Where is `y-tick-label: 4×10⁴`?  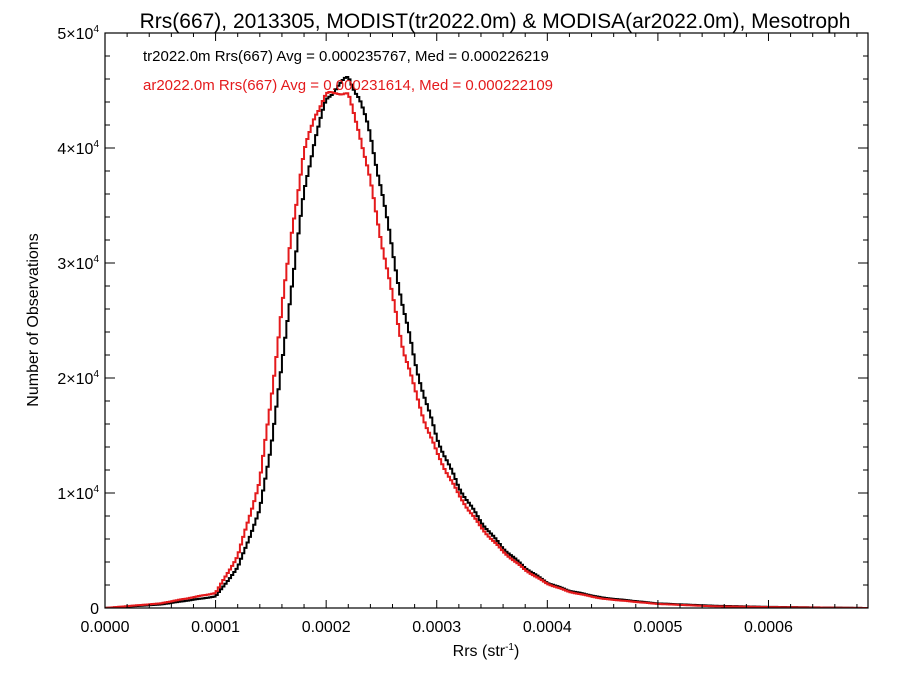 y-tick-label: 4×10⁴ is located at coordinates (78, 148).